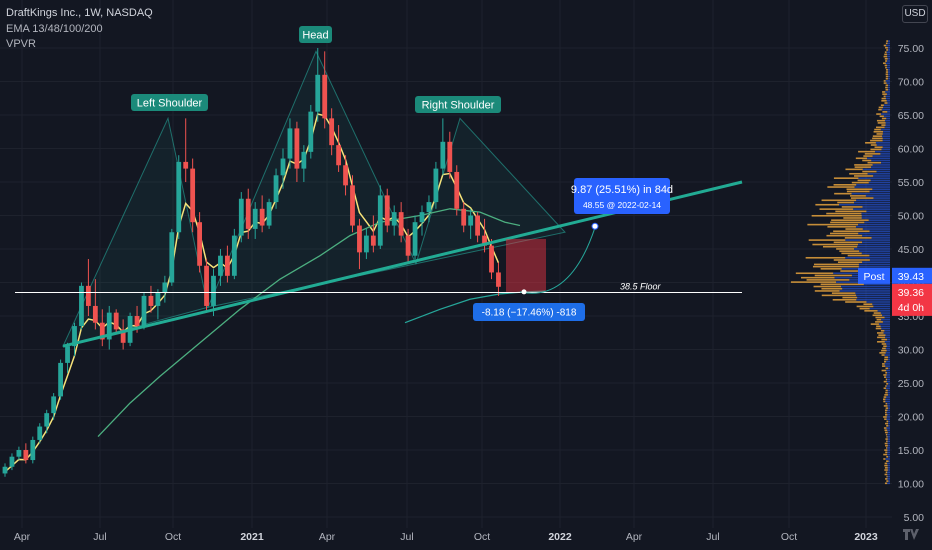  Describe the element at coordinates (911, 250) in the screenshot. I see `y-tick-label: 45.00` at that location.